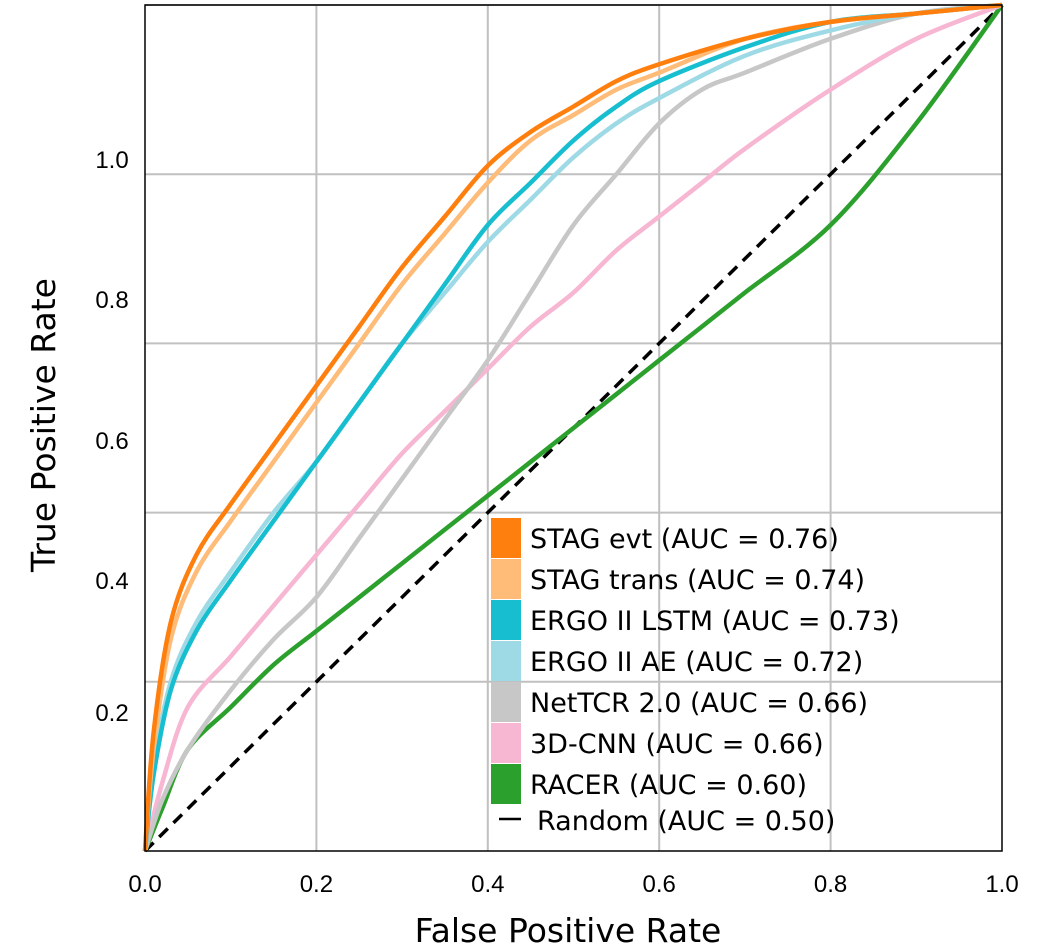 Image resolution: width=1050 pixels, height=948 pixels. Describe the element at coordinates (111, 441) in the screenshot. I see `y-tick-label: 0.6` at that location.